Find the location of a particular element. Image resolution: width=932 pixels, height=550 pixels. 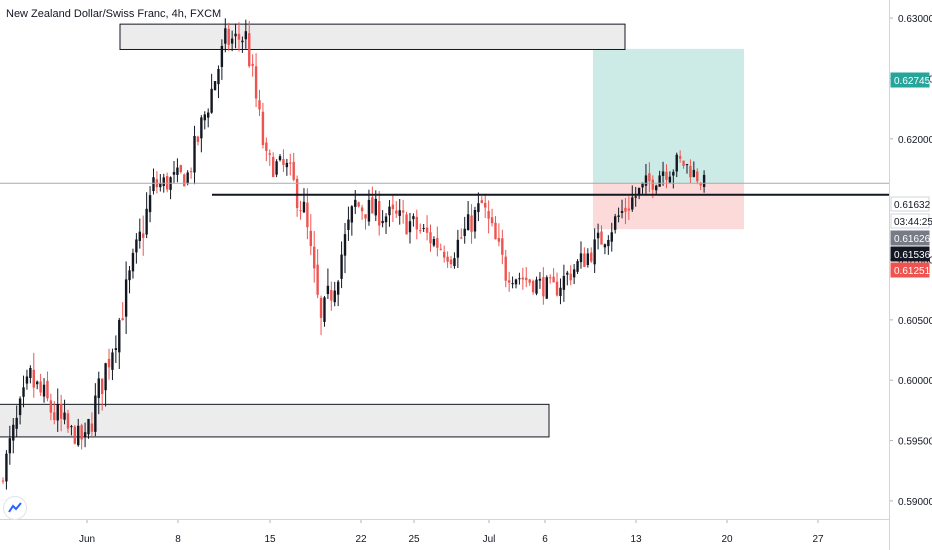

countdown-tag: 03:44:25 is located at coordinates (911, 221).